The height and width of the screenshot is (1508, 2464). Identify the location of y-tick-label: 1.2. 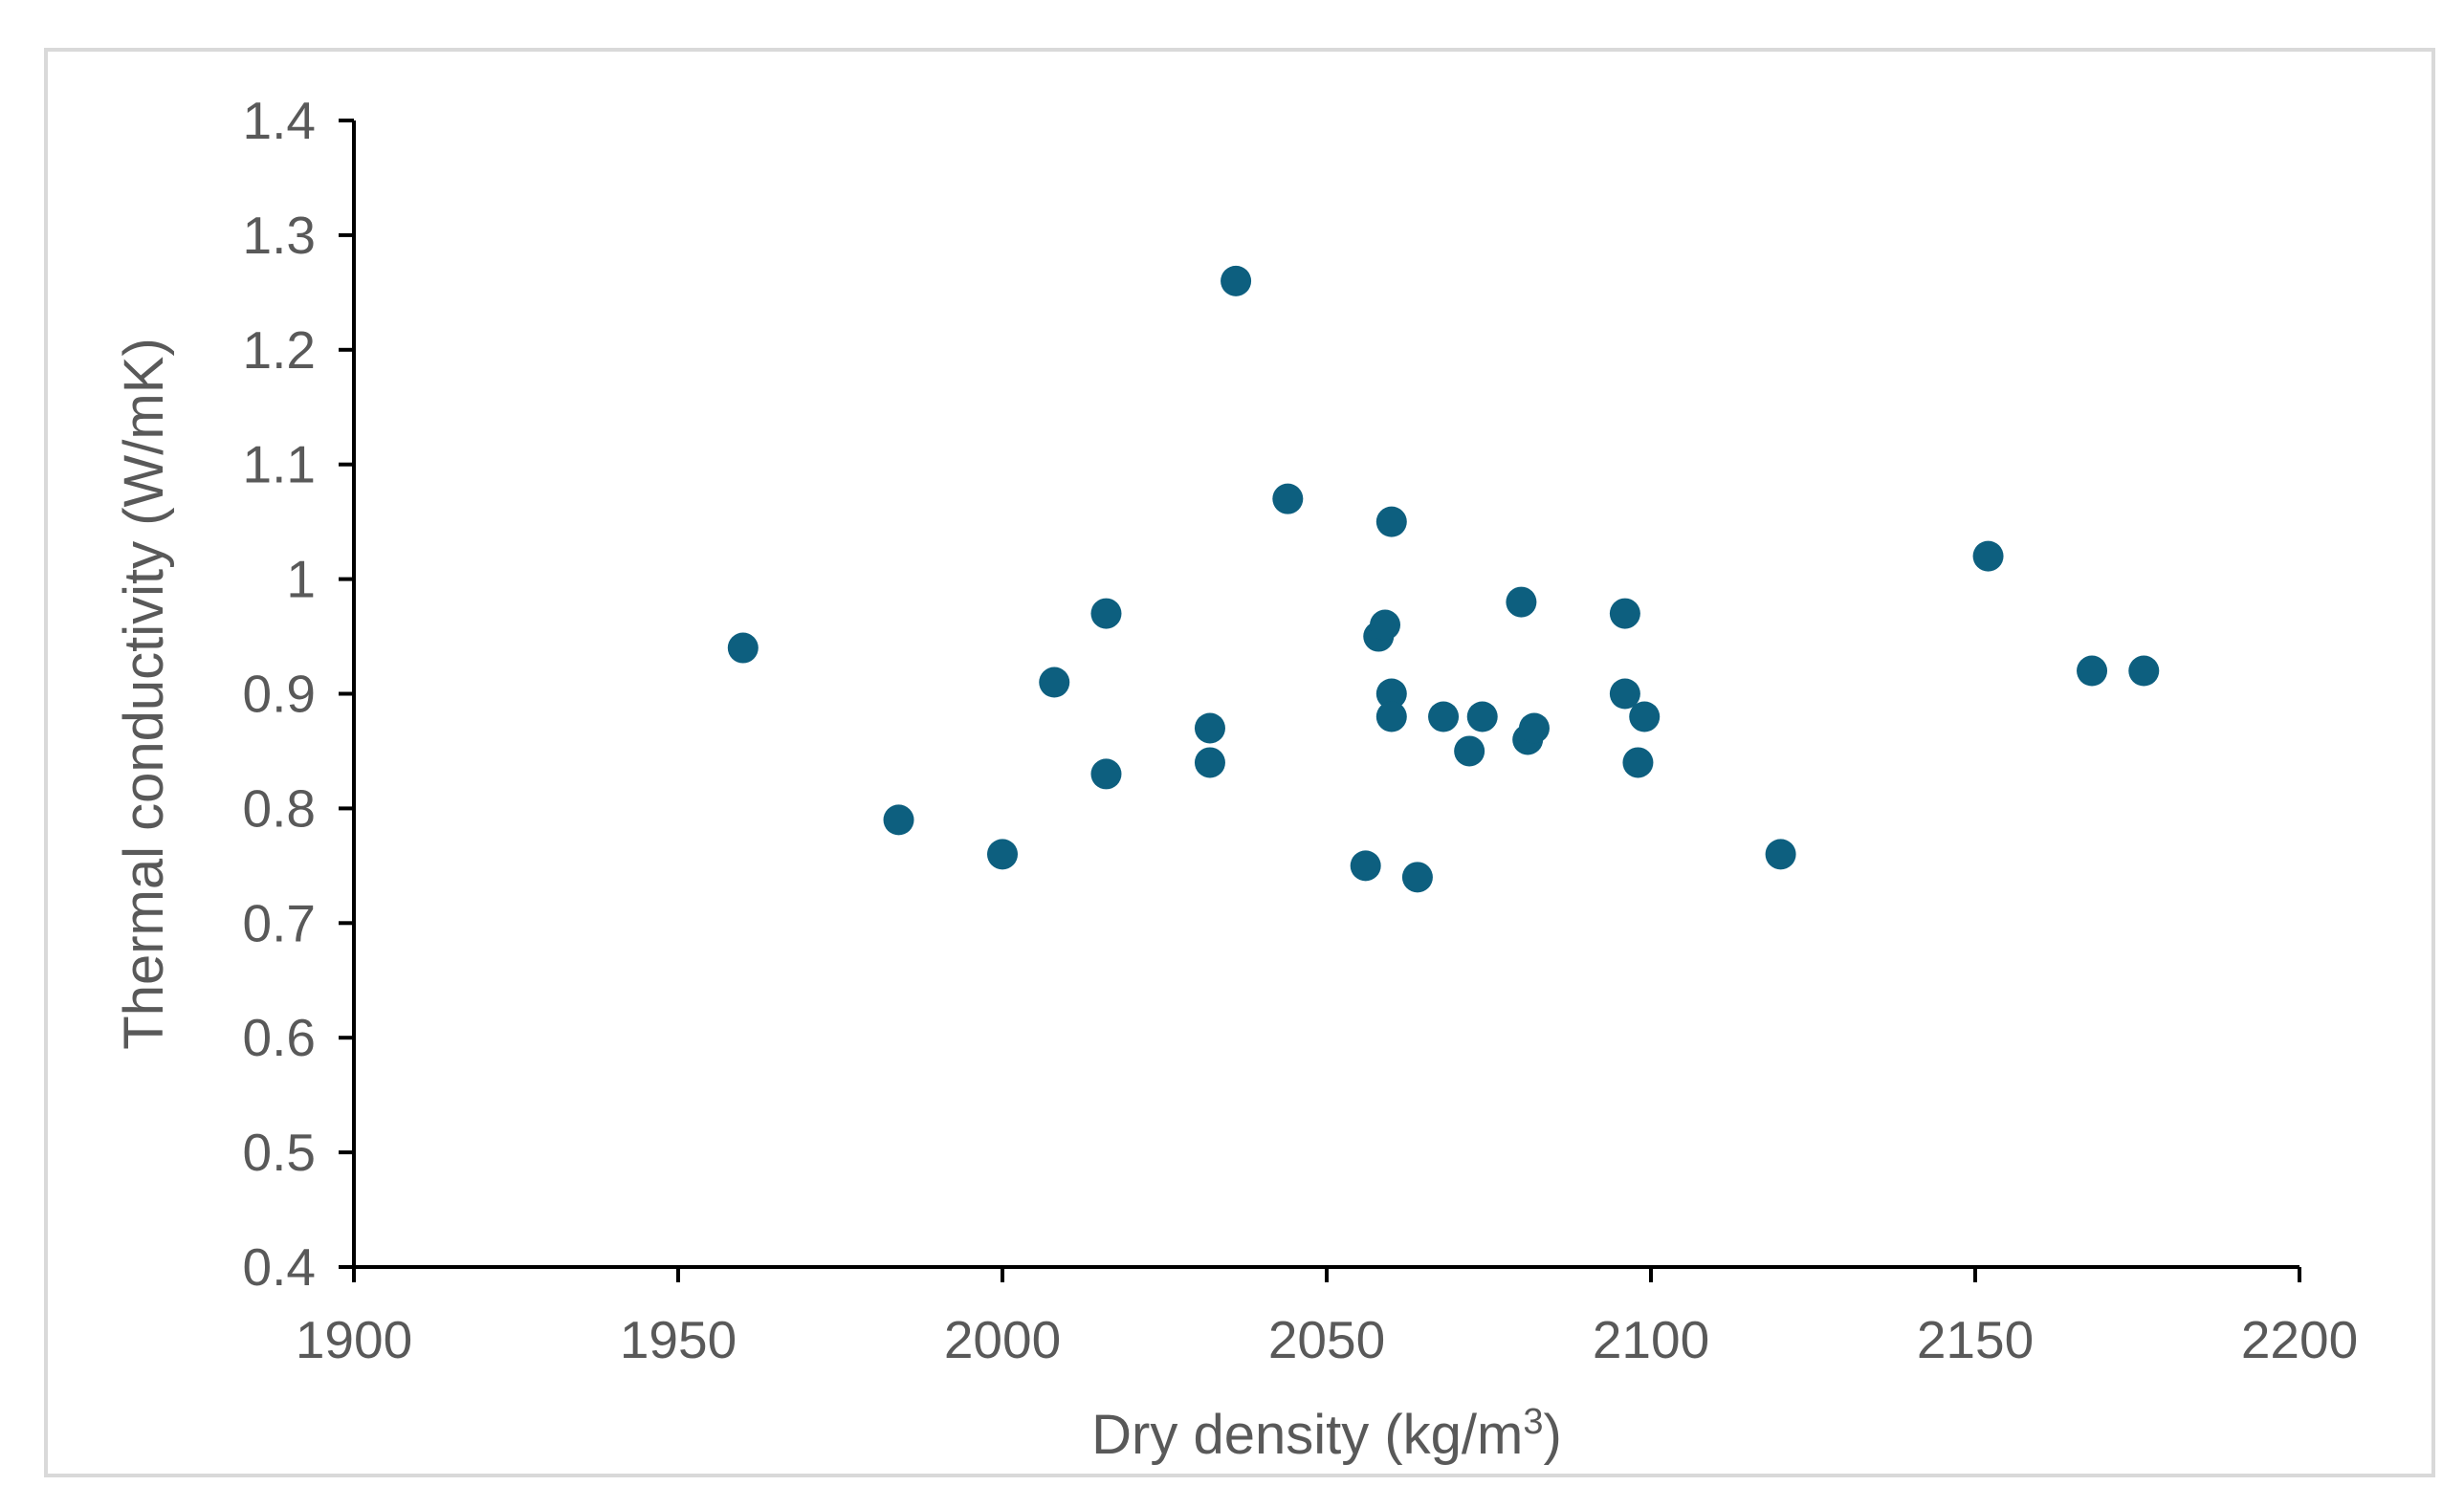
(279, 350).